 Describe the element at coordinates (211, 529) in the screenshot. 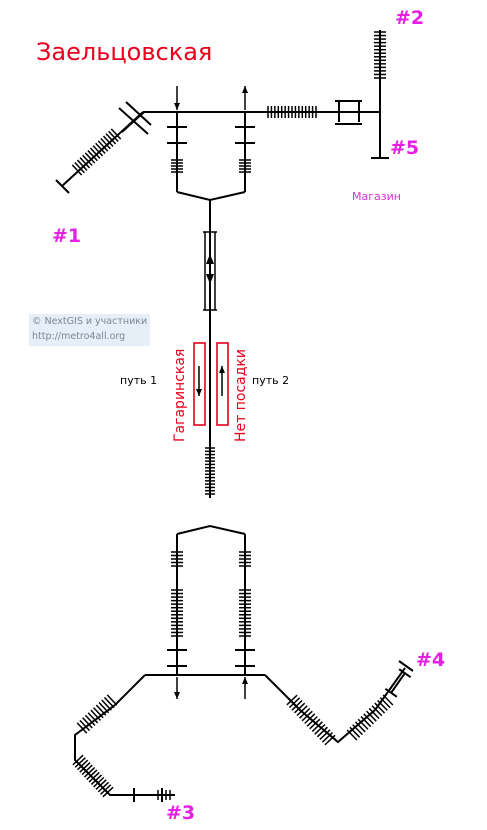

I see `lower-join-line` at that location.